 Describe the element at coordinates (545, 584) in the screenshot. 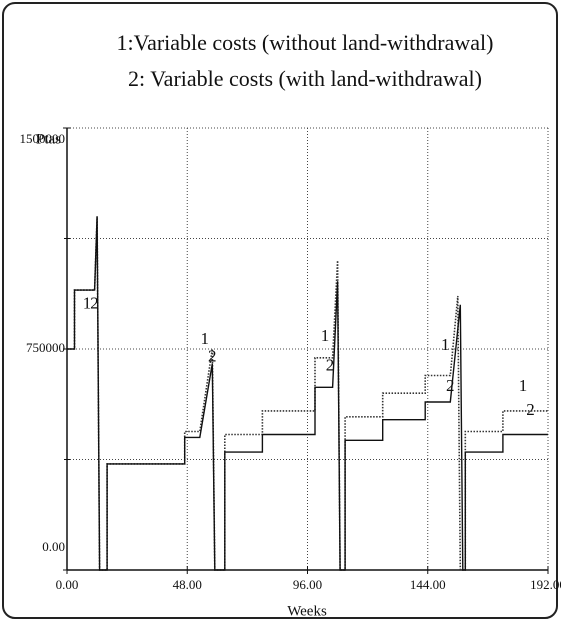

I see `x-tick-label: 192.00` at that location.